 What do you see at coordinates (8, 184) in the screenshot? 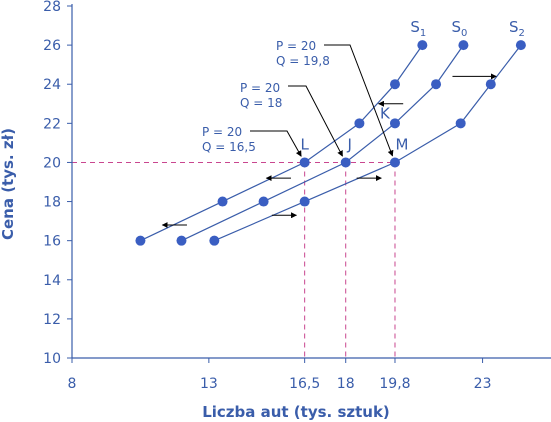
I see `y-axis-title: Cena (tys. zł)` at bounding box center [8, 184].